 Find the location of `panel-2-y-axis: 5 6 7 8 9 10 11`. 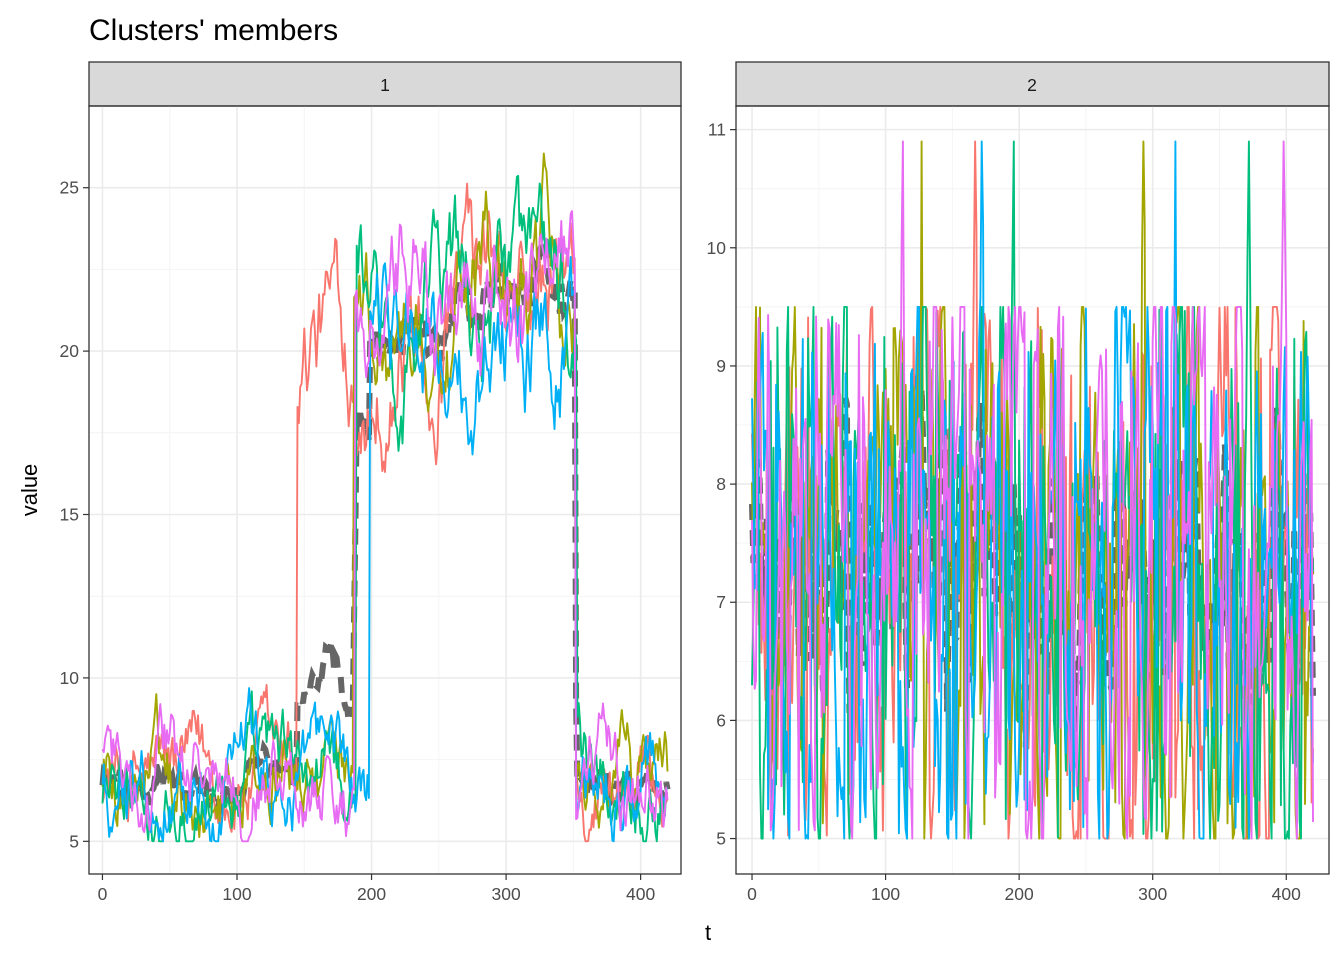

panel-2-y-axis: 5 6 7 8 9 10 11 is located at coordinates (721, 484).